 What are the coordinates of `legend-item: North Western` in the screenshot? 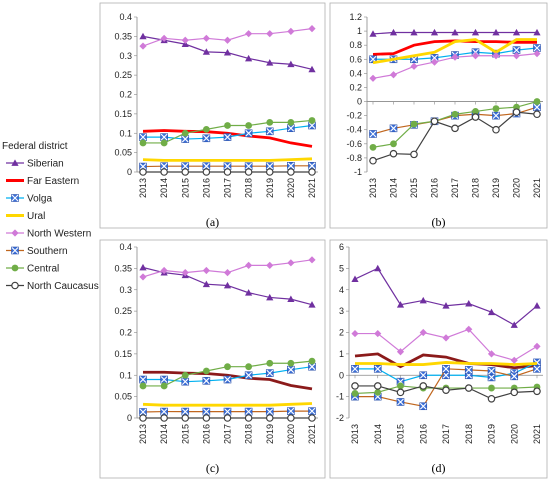 It's located at (48, 234).